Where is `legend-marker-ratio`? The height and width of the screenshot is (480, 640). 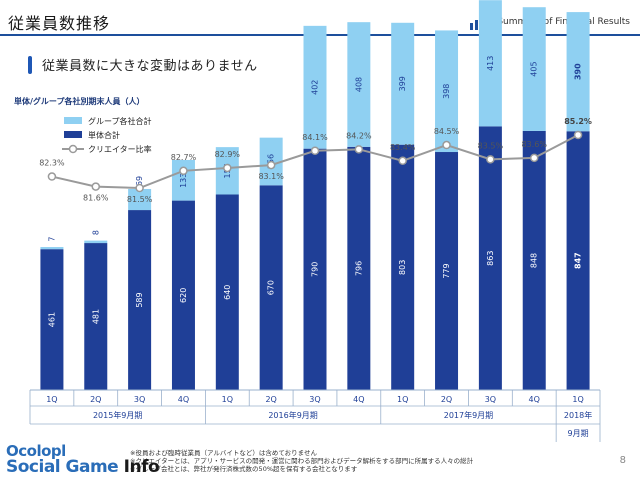
legend-marker-ratio is located at coordinates (73, 149).